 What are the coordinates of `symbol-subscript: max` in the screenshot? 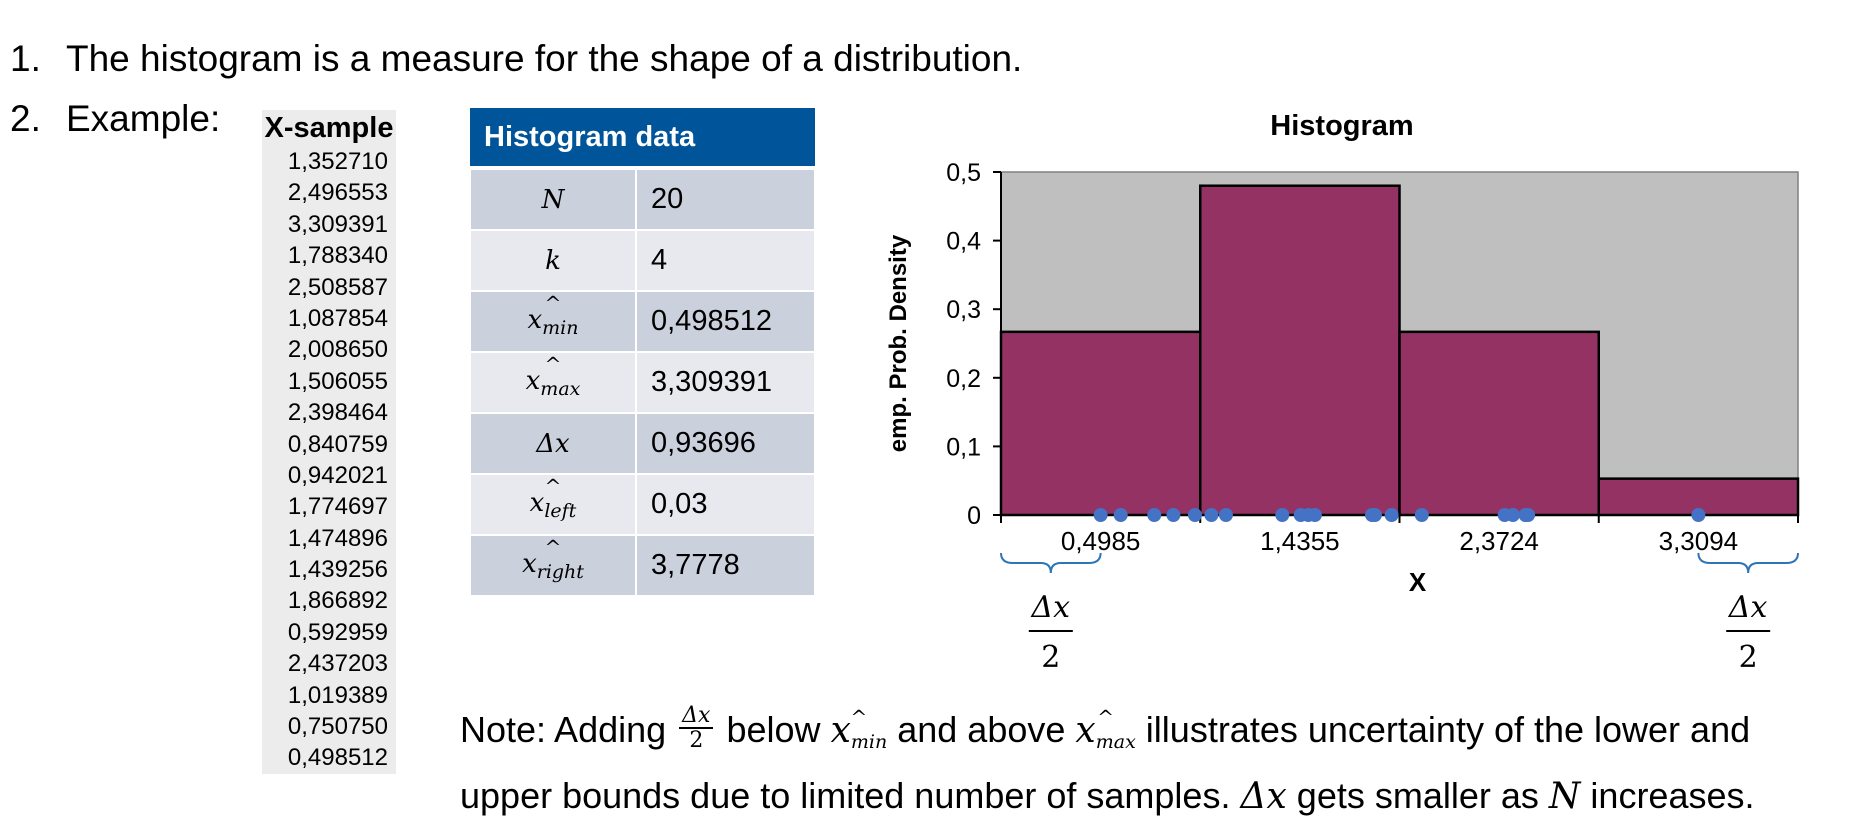 It's located at (560, 388).